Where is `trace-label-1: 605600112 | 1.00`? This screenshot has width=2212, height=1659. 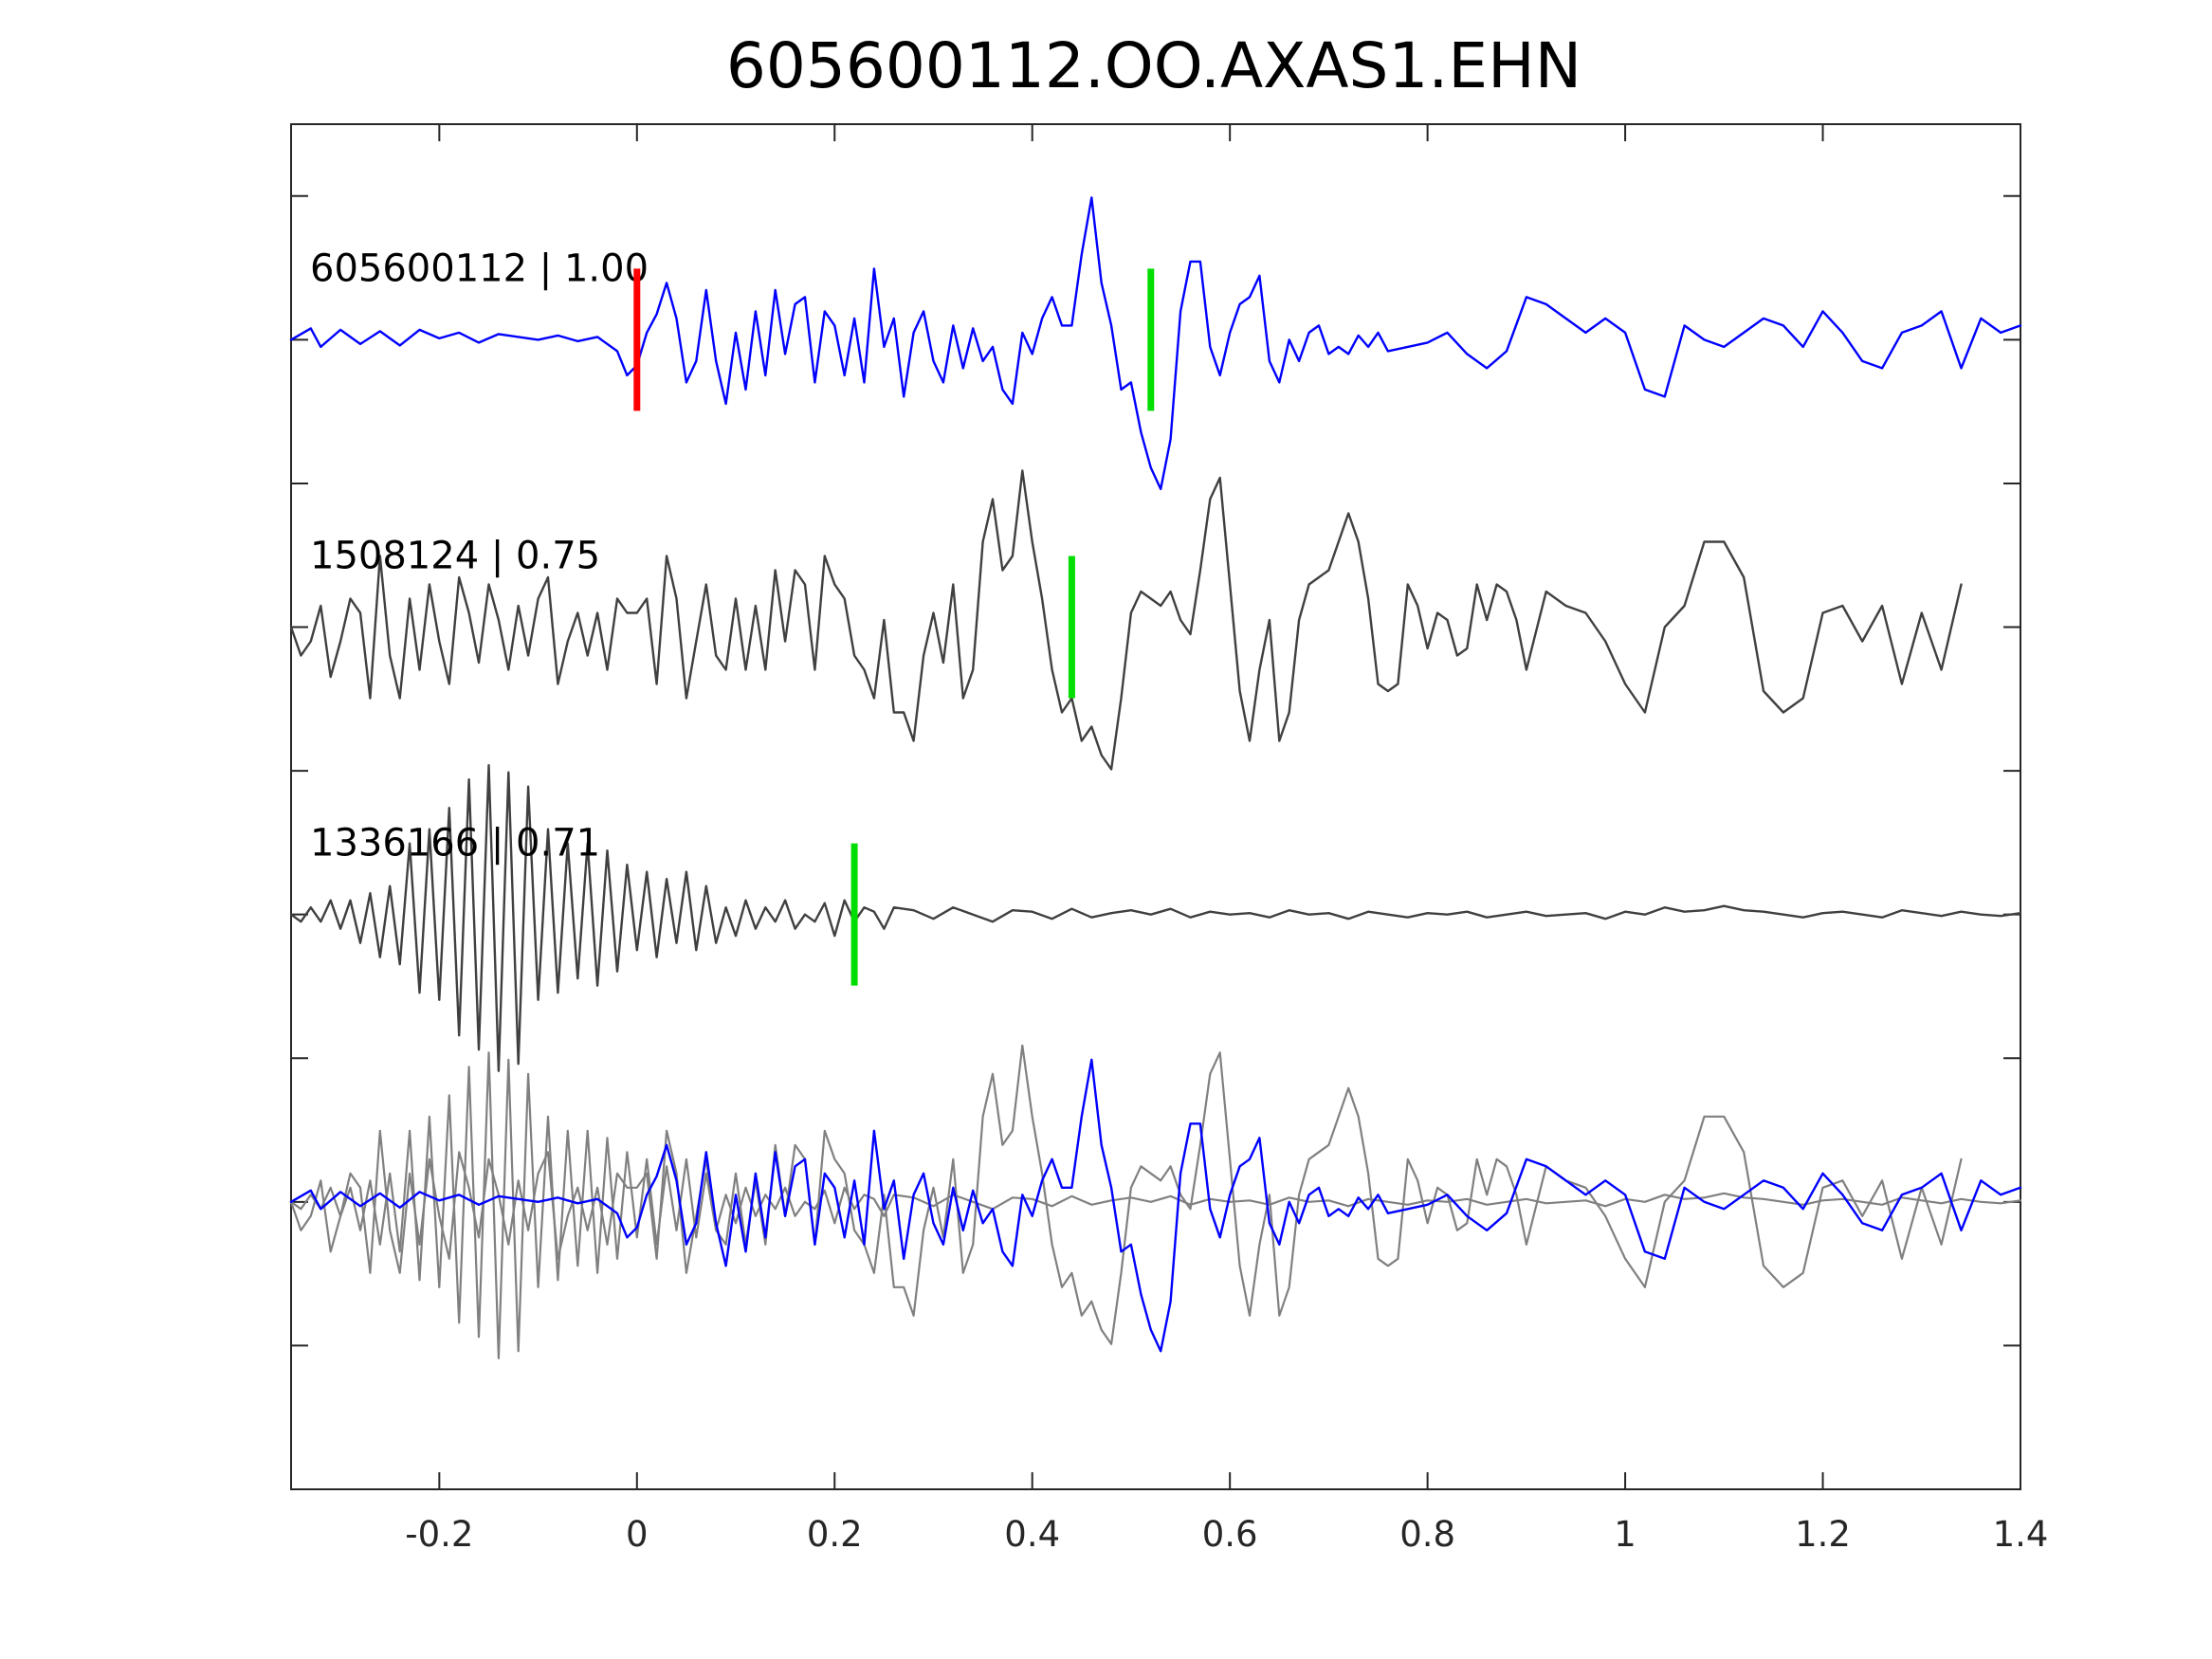 trace-label-1: 605600112 | 1.00 is located at coordinates (479, 268).